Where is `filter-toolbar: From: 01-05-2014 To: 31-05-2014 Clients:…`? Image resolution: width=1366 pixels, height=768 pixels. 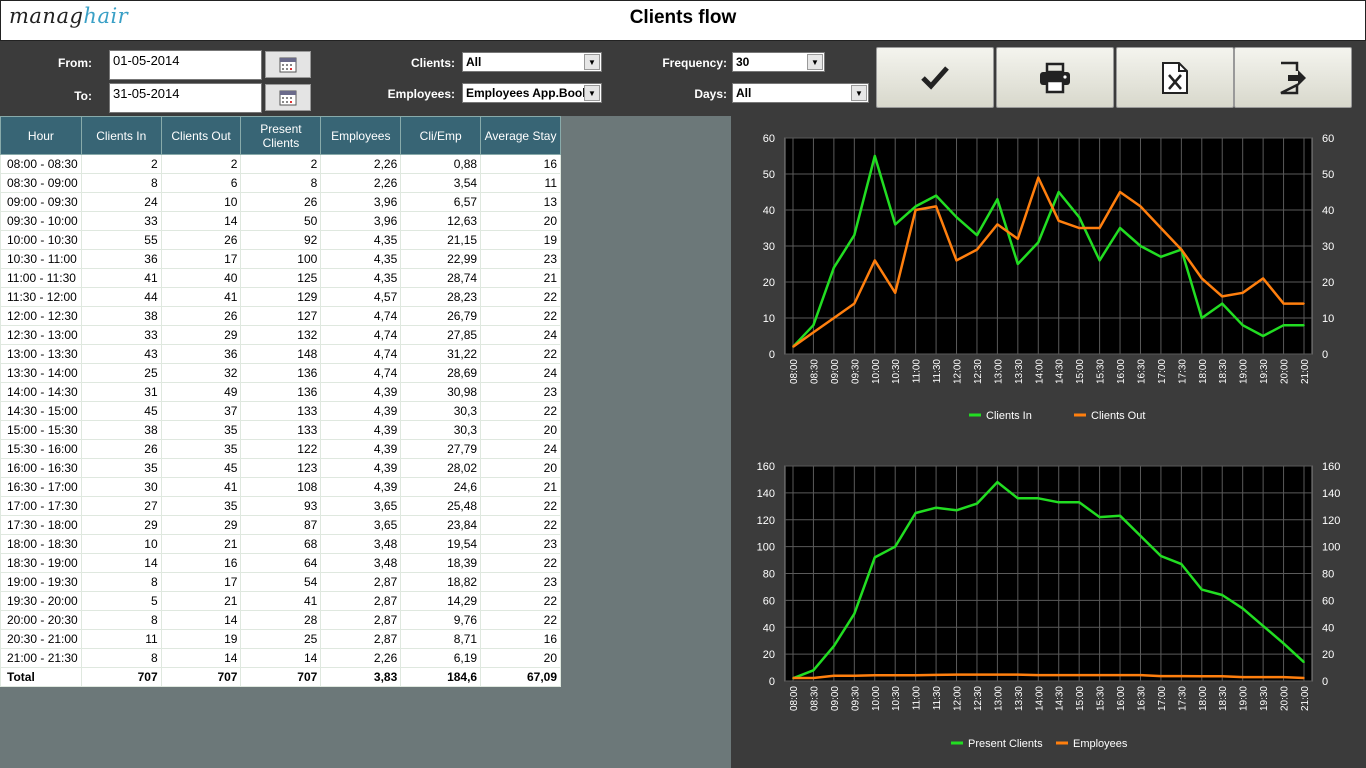 filter-toolbar: From: 01-05-2014 To: 31-05-2014 Clients:… is located at coordinates (683, 78).